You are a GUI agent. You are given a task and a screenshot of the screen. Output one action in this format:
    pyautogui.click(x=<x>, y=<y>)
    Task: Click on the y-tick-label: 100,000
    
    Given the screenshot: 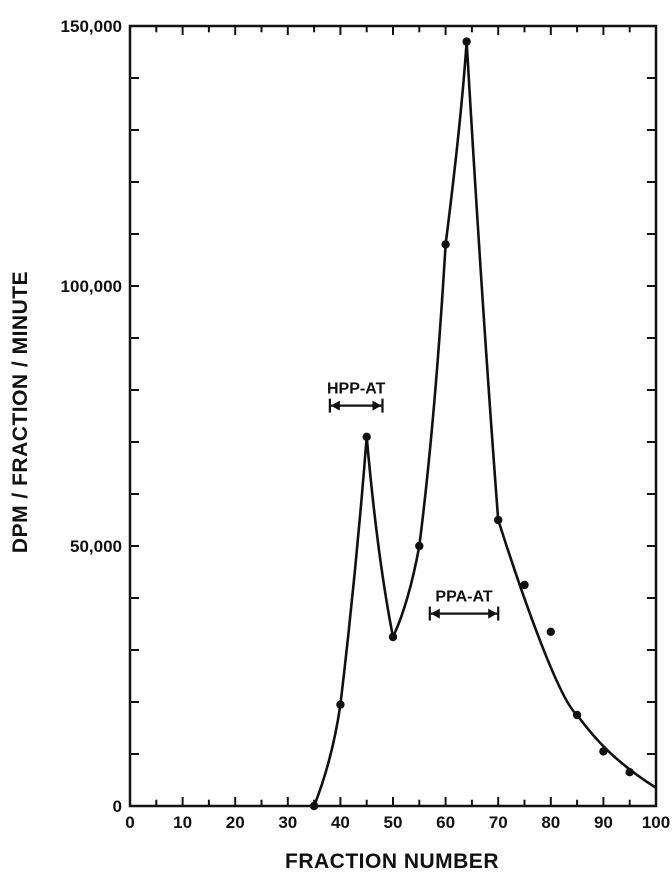 What is the action you would take?
    pyautogui.click(x=91, y=286)
    